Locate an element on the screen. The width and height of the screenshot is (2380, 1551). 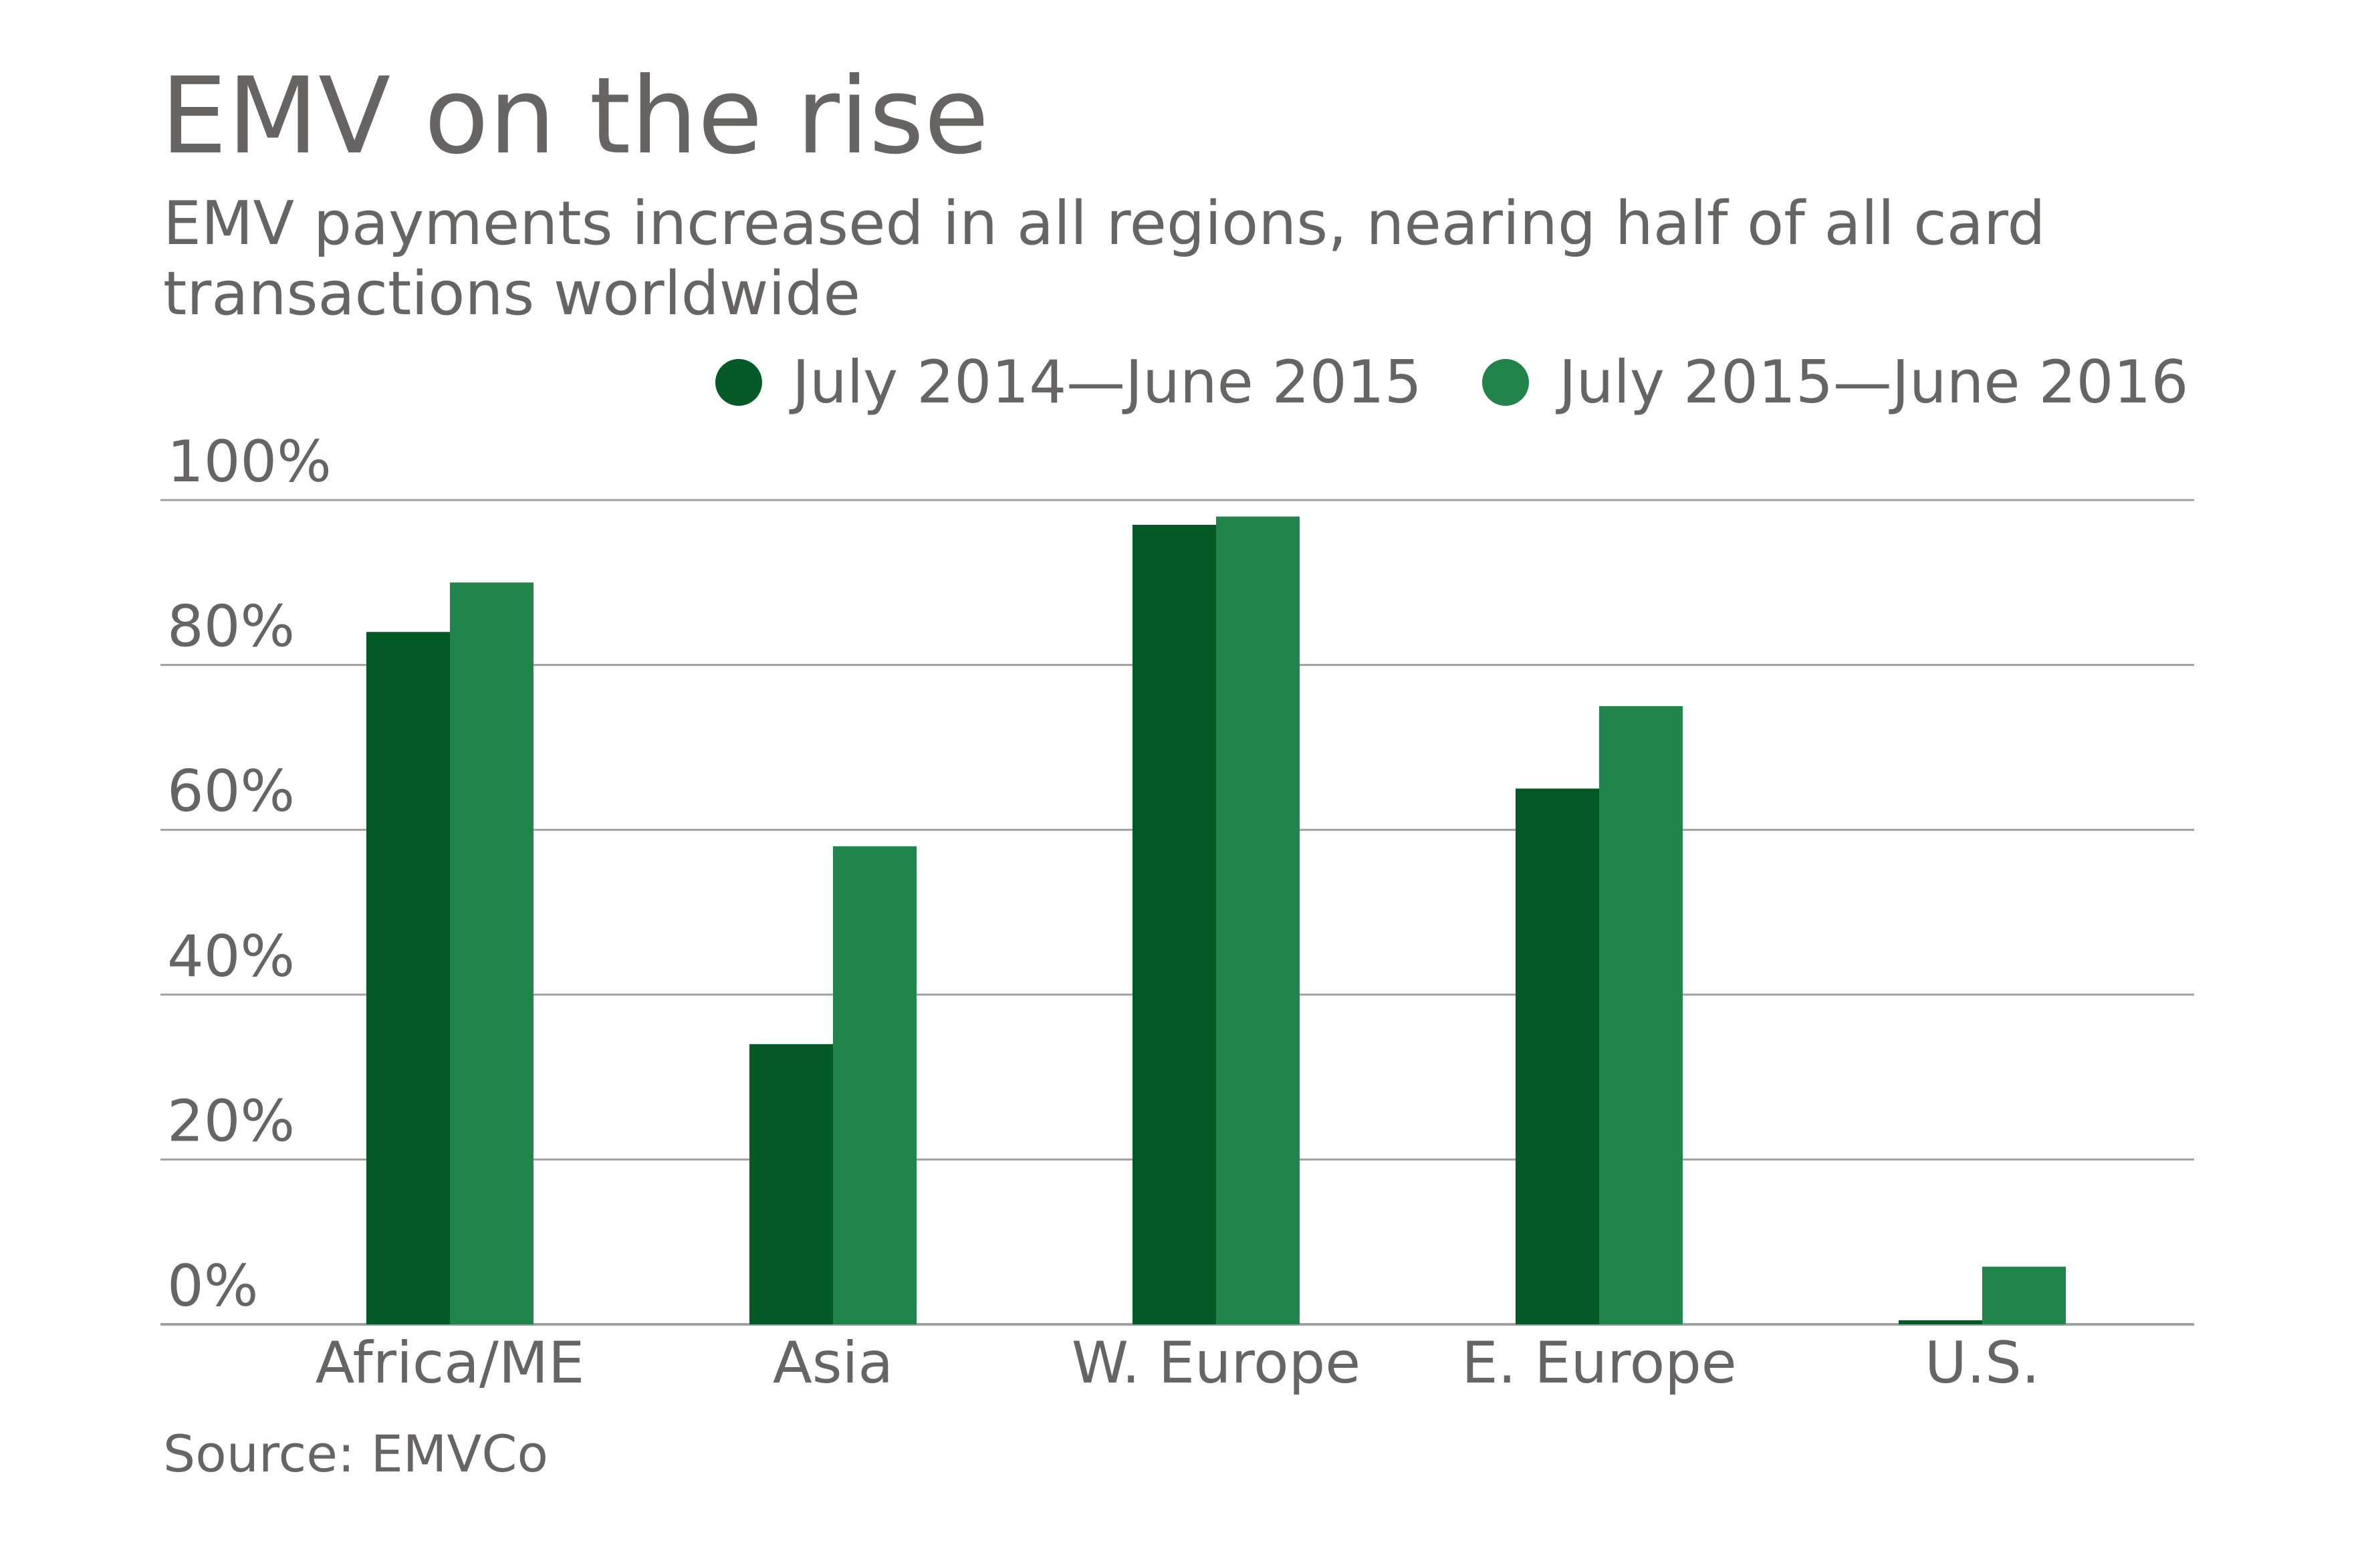
y-tick-label: 80% is located at coordinates (231, 627).